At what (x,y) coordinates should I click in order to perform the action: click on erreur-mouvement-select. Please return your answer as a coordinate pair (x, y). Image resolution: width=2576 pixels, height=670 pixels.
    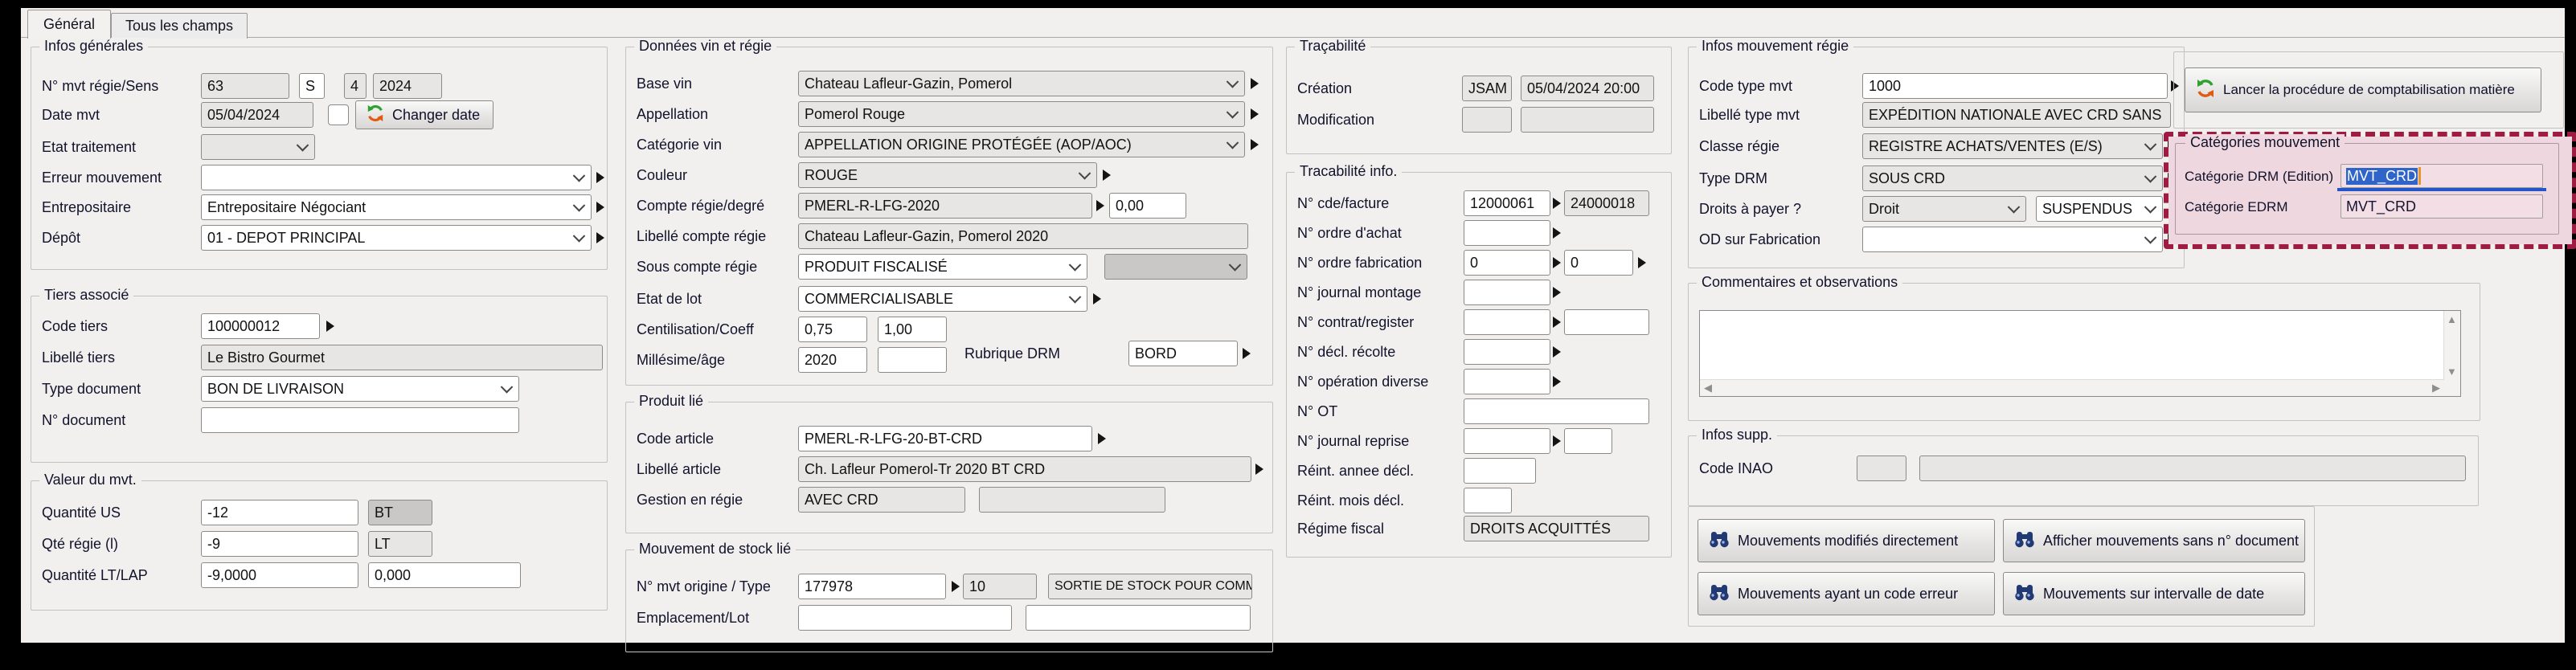
    Looking at the image, I should click on (396, 177).